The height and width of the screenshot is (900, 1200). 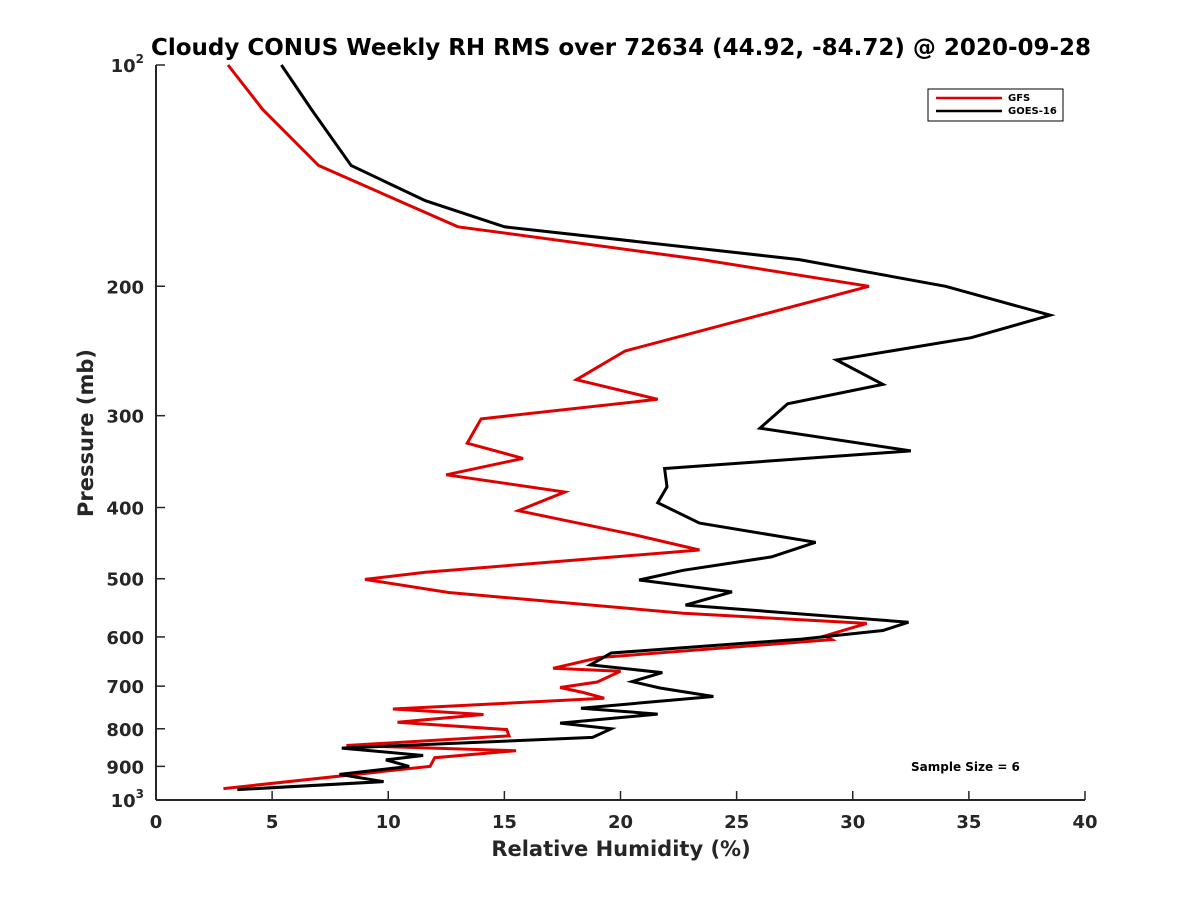 What do you see at coordinates (620, 822) in the screenshot?
I see `x-tick-label: 20` at bounding box center [620, 822].